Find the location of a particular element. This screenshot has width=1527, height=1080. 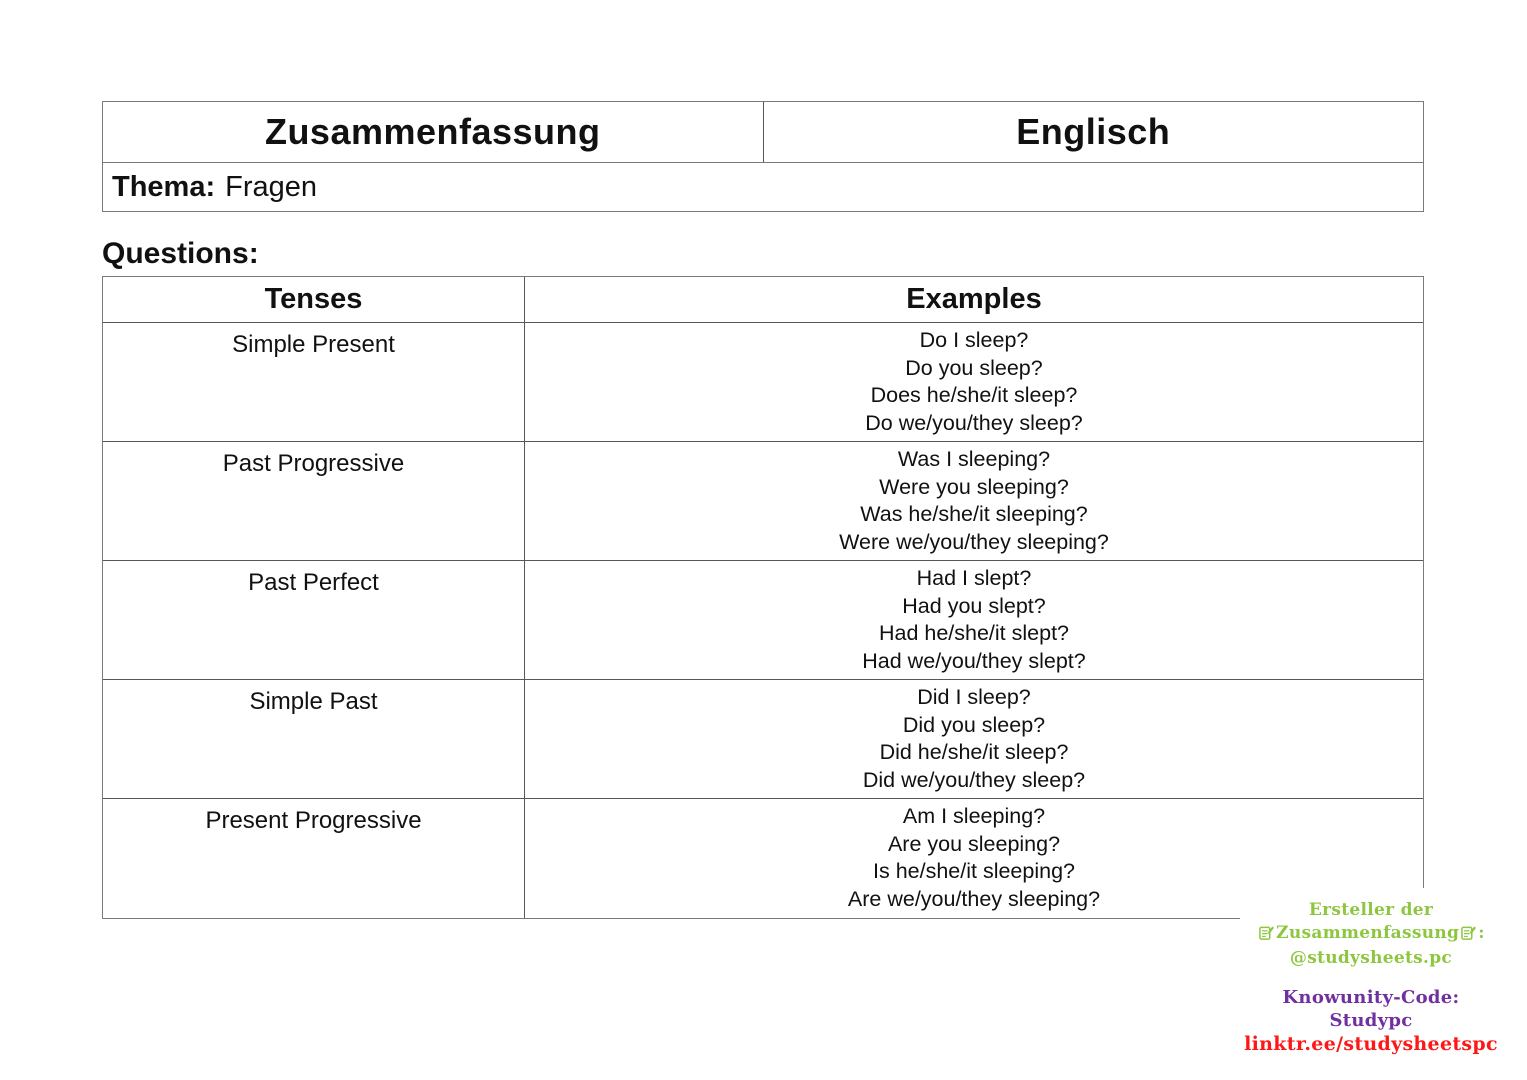

example-line: Are we/you/they sleeping? is located at coordinates (974, 898).